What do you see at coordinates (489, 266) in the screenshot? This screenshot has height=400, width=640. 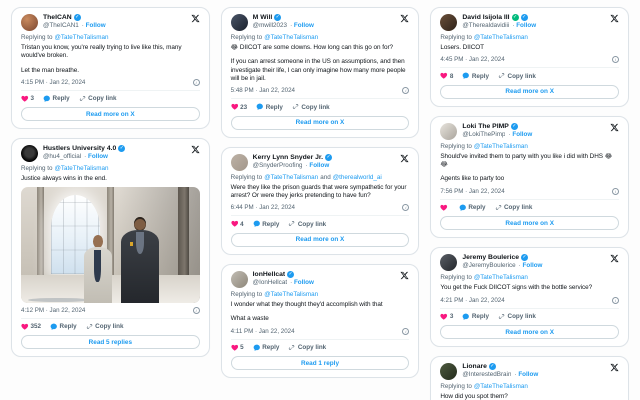 I see `user-handle: @JeremyBoulerice` at bounding box center [489, 266].